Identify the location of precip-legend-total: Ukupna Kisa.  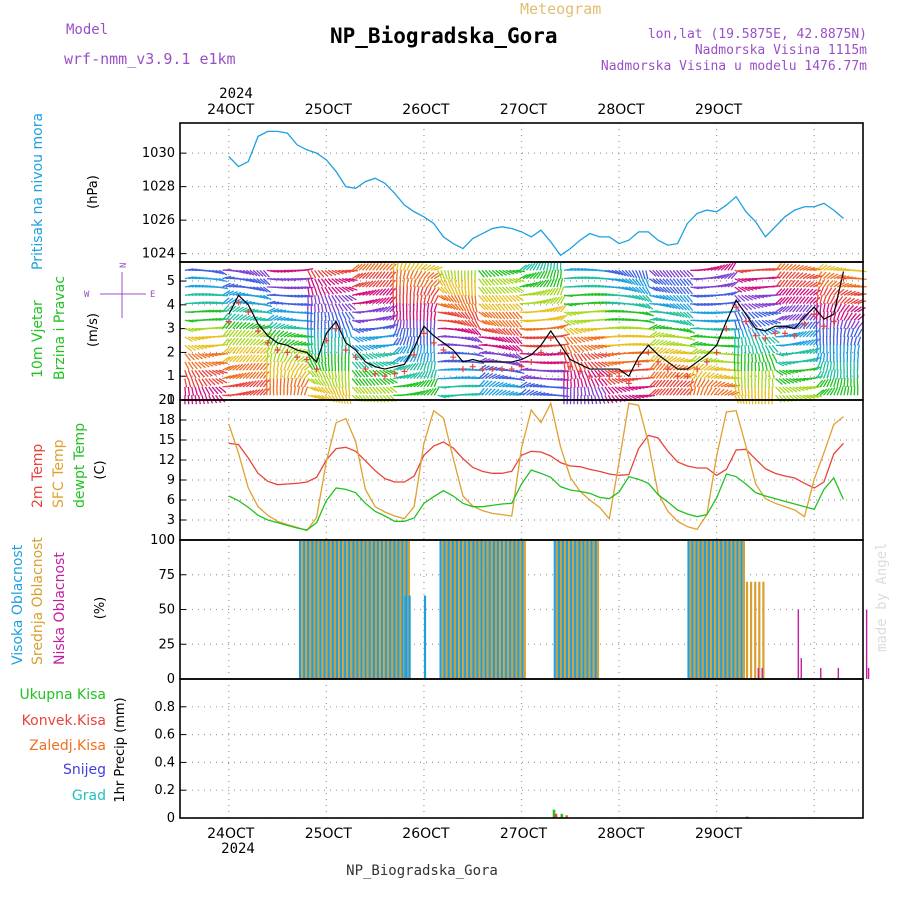
(62, 695).